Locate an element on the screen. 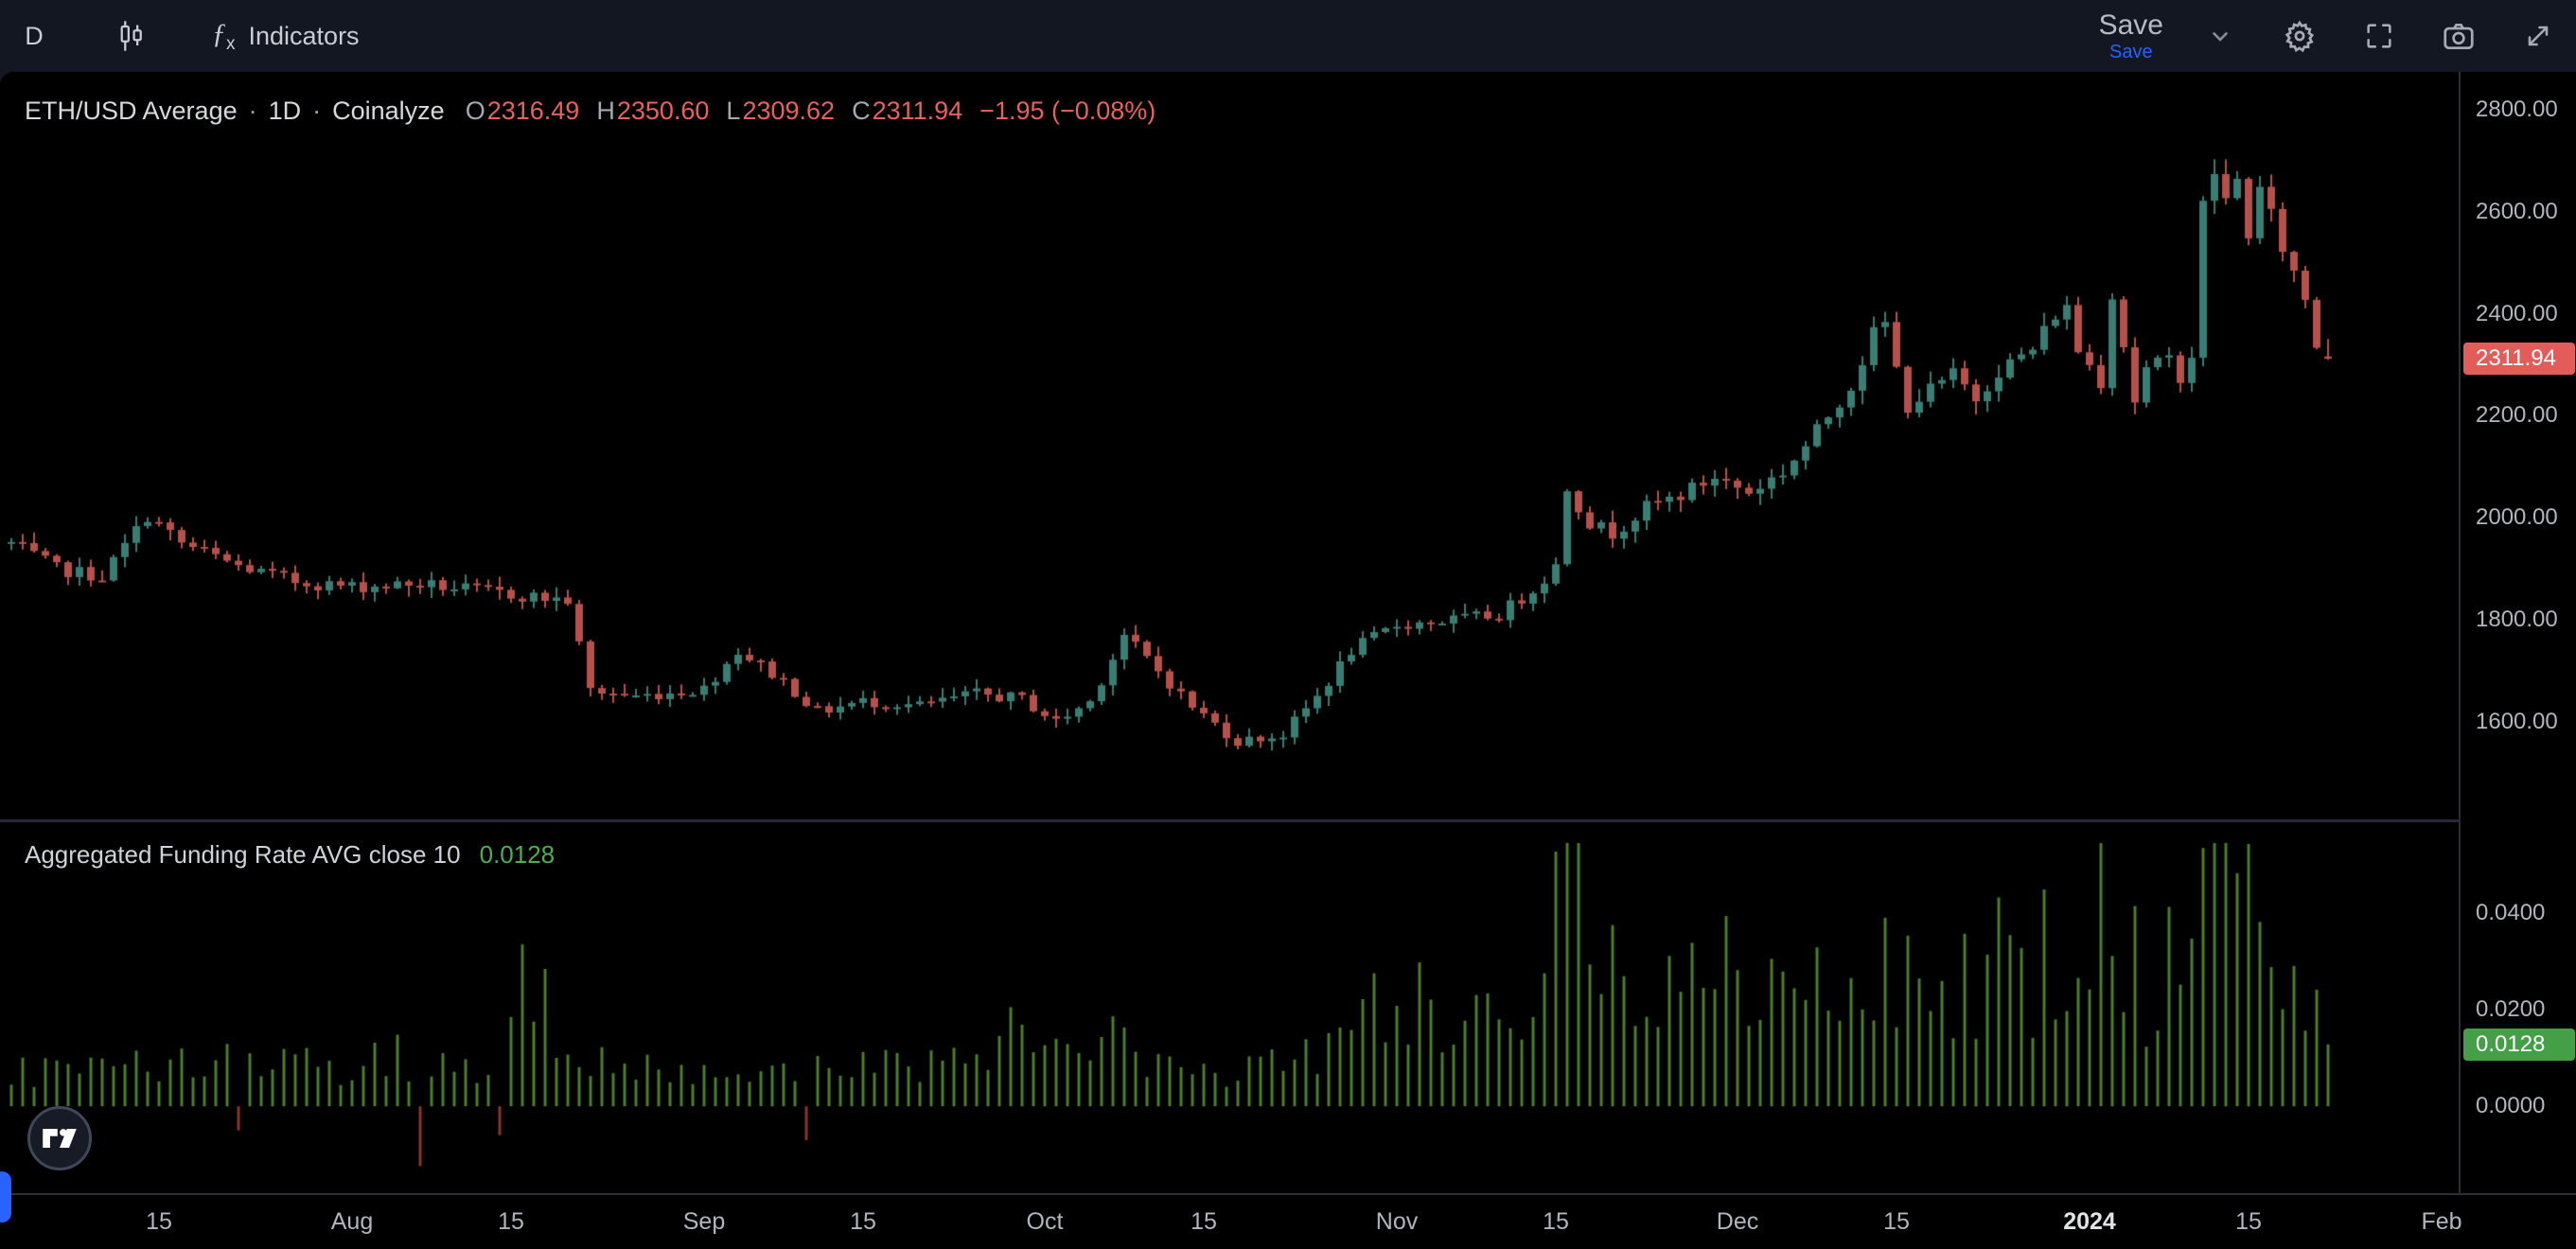 This screenshot has height=1249, width=2576. chart-type-button is located at coordinates (130, 35).